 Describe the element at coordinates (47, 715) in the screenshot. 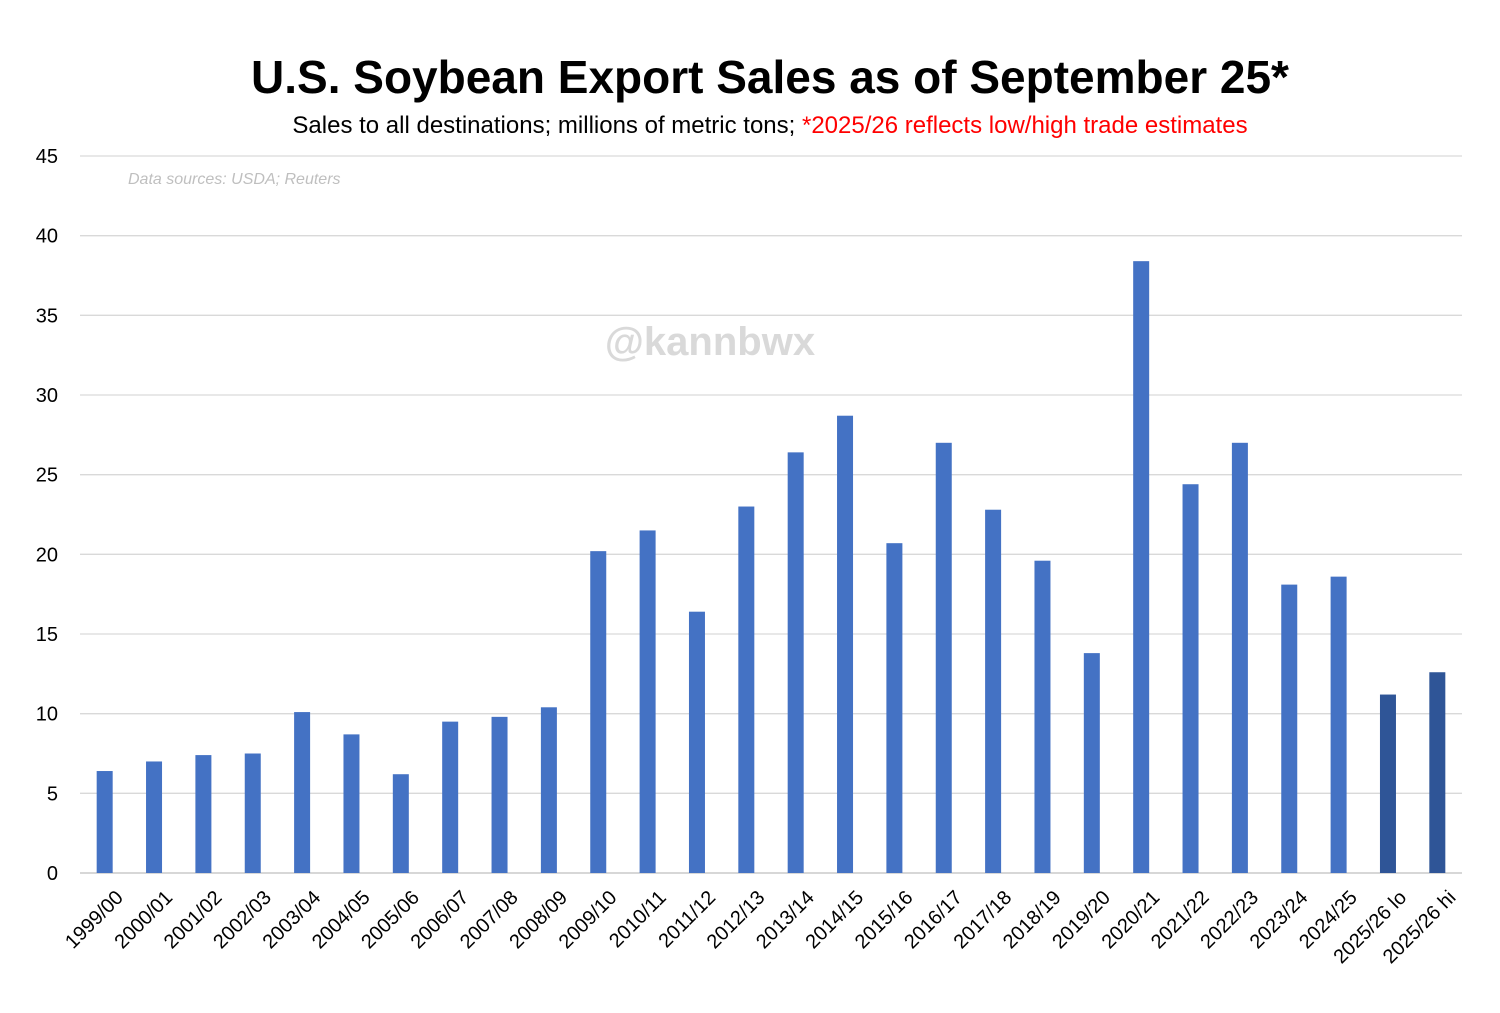

I see `y-tick-label: 10` at that location.